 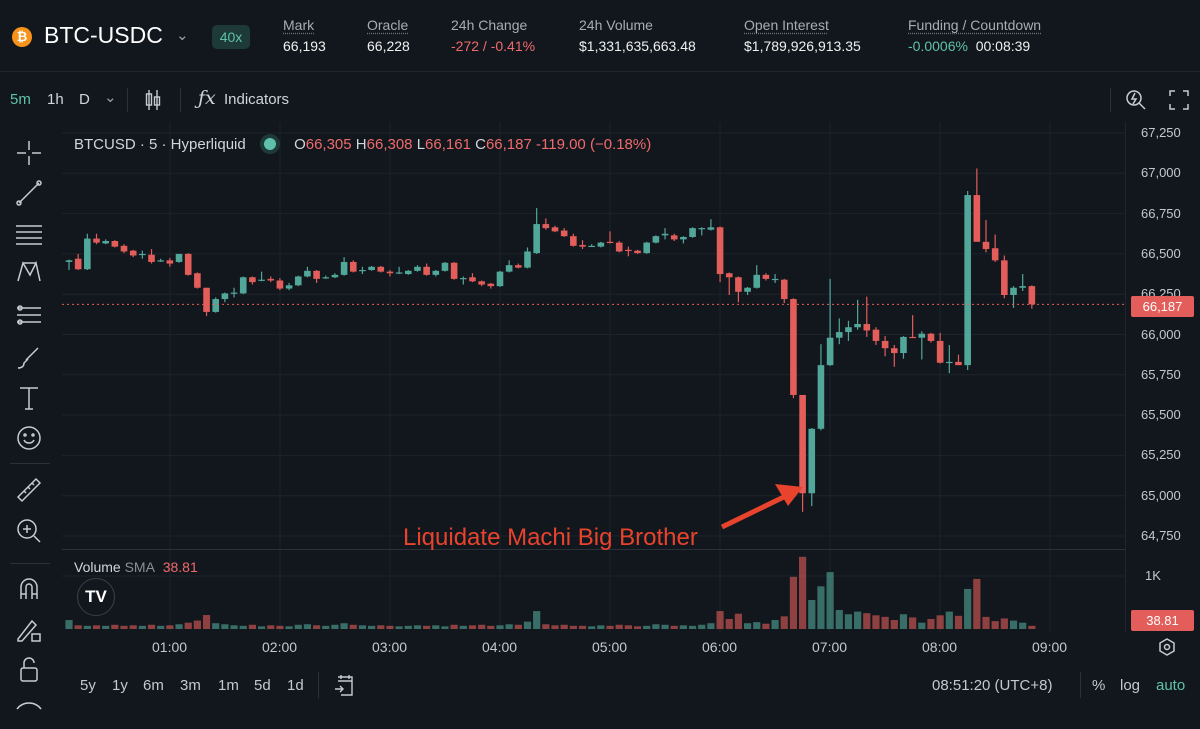 I want to click on auto-scale-toggle: auto, so click(x=1171, y=685).